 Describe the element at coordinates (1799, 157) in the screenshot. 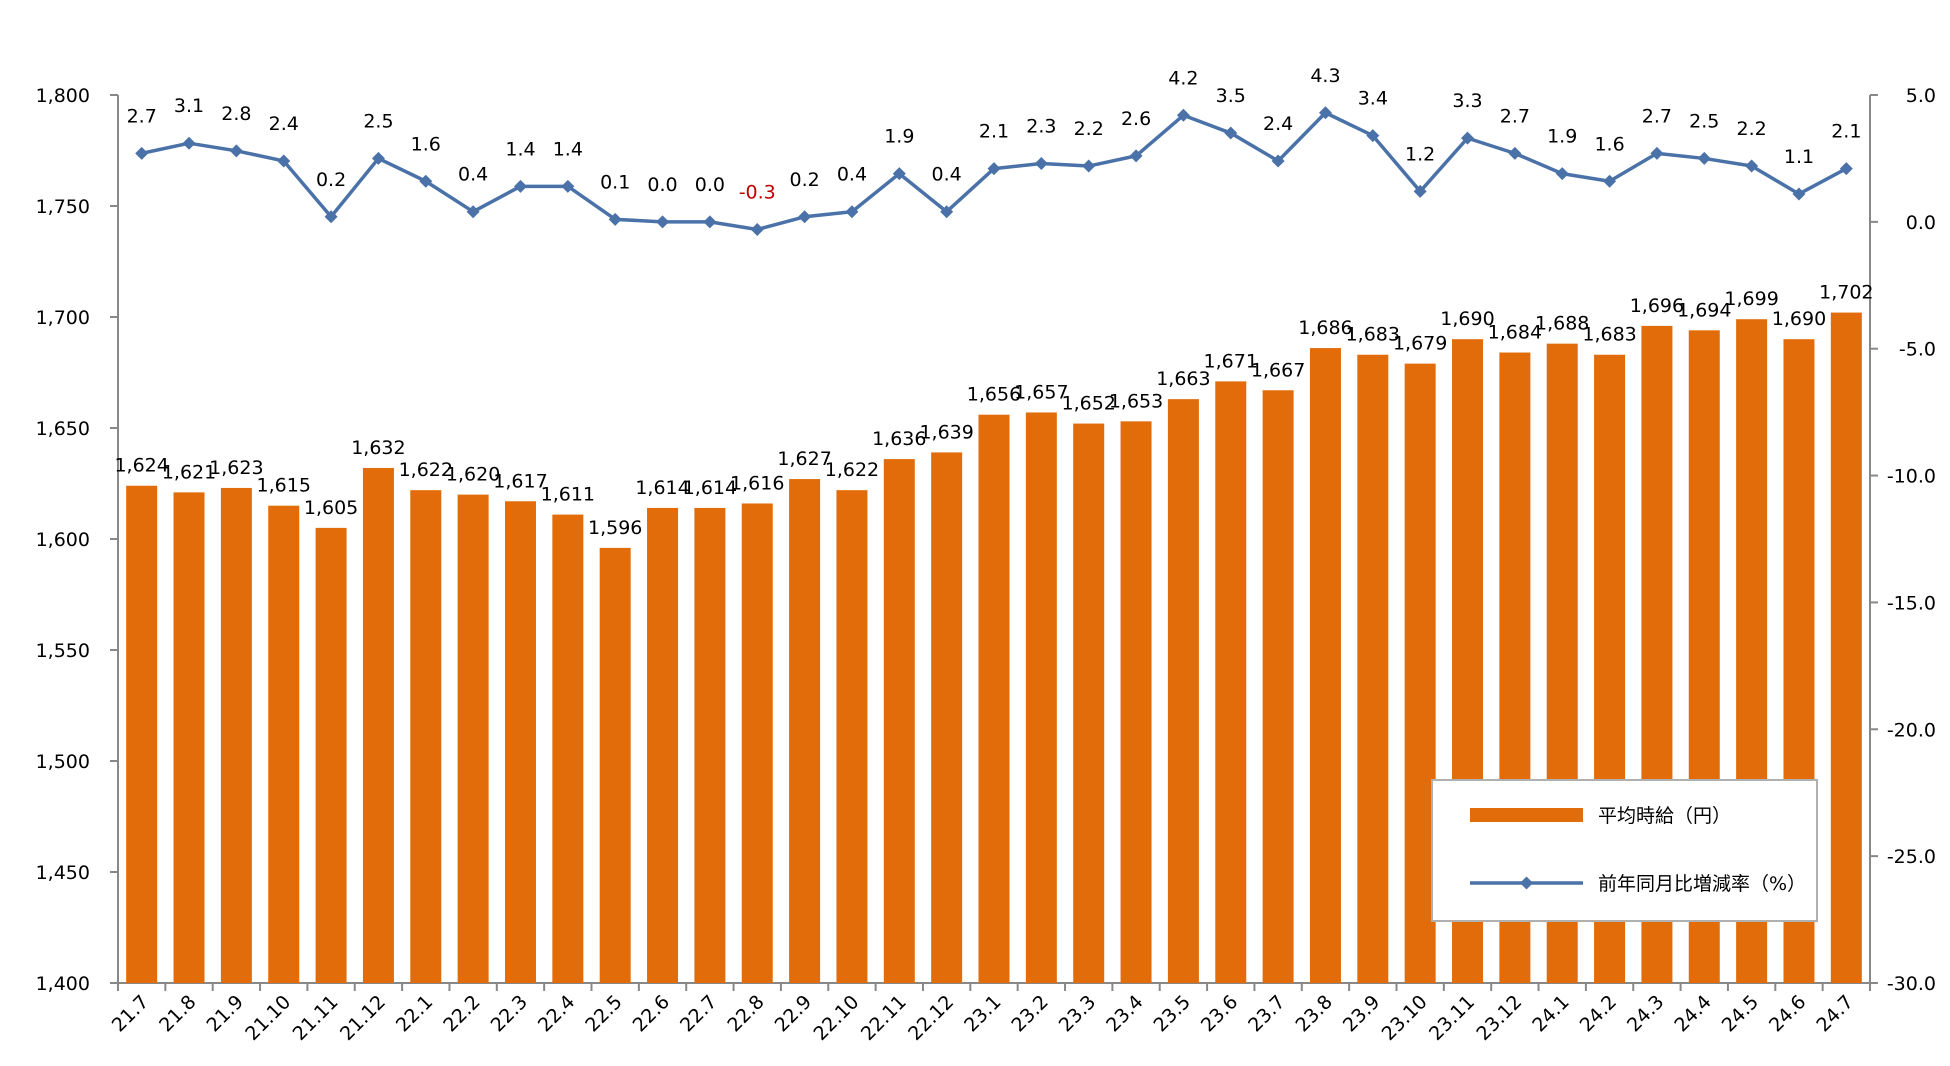

I see `line-data-label: 1.1` at that location.